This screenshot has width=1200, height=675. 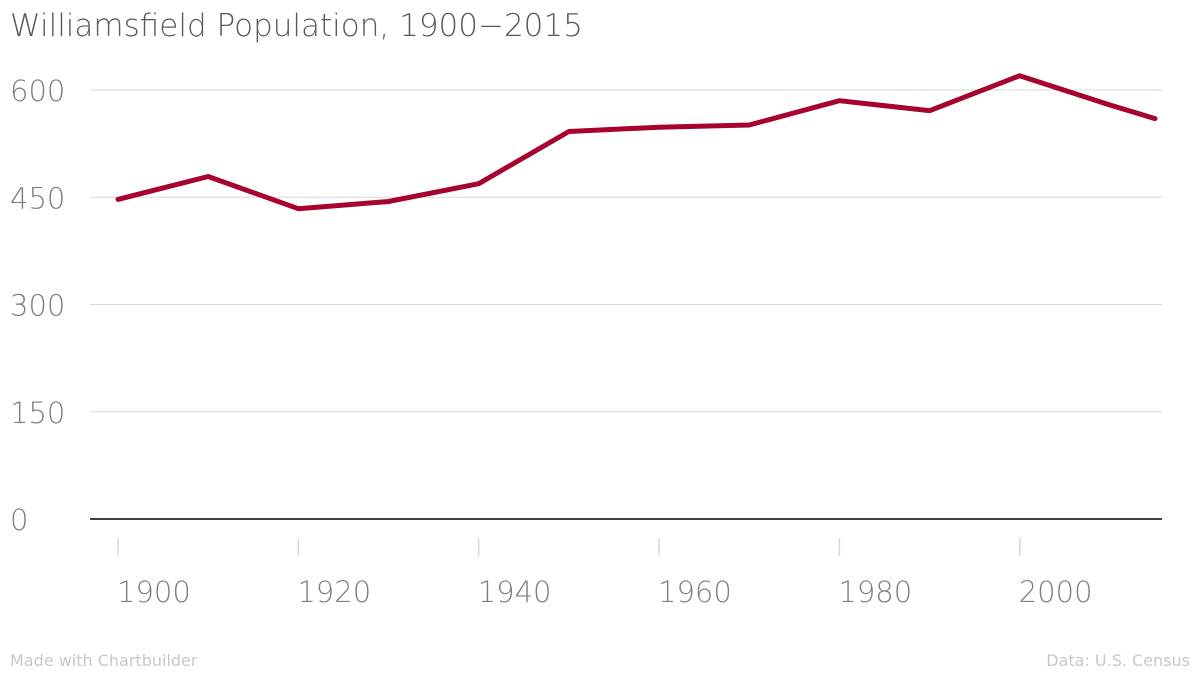 I want to click on data-source: Data: U.S. Census, so click(x=1118, y=660).